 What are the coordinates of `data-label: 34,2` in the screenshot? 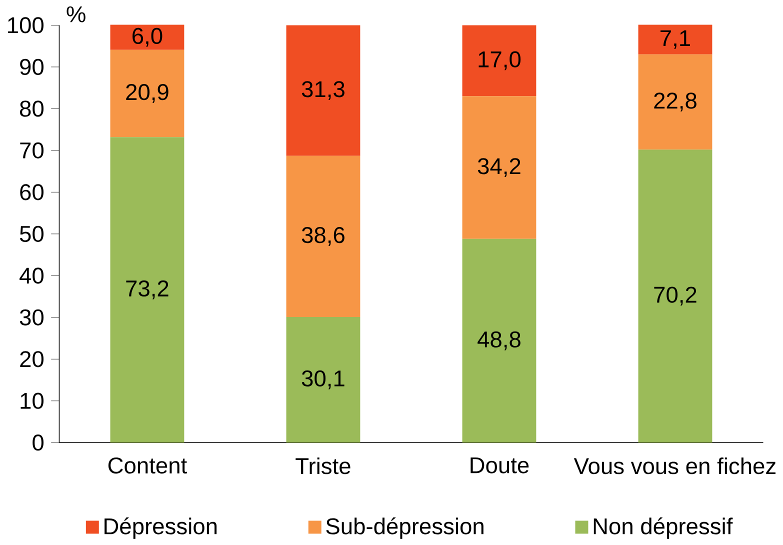 It's located at (499, 168).